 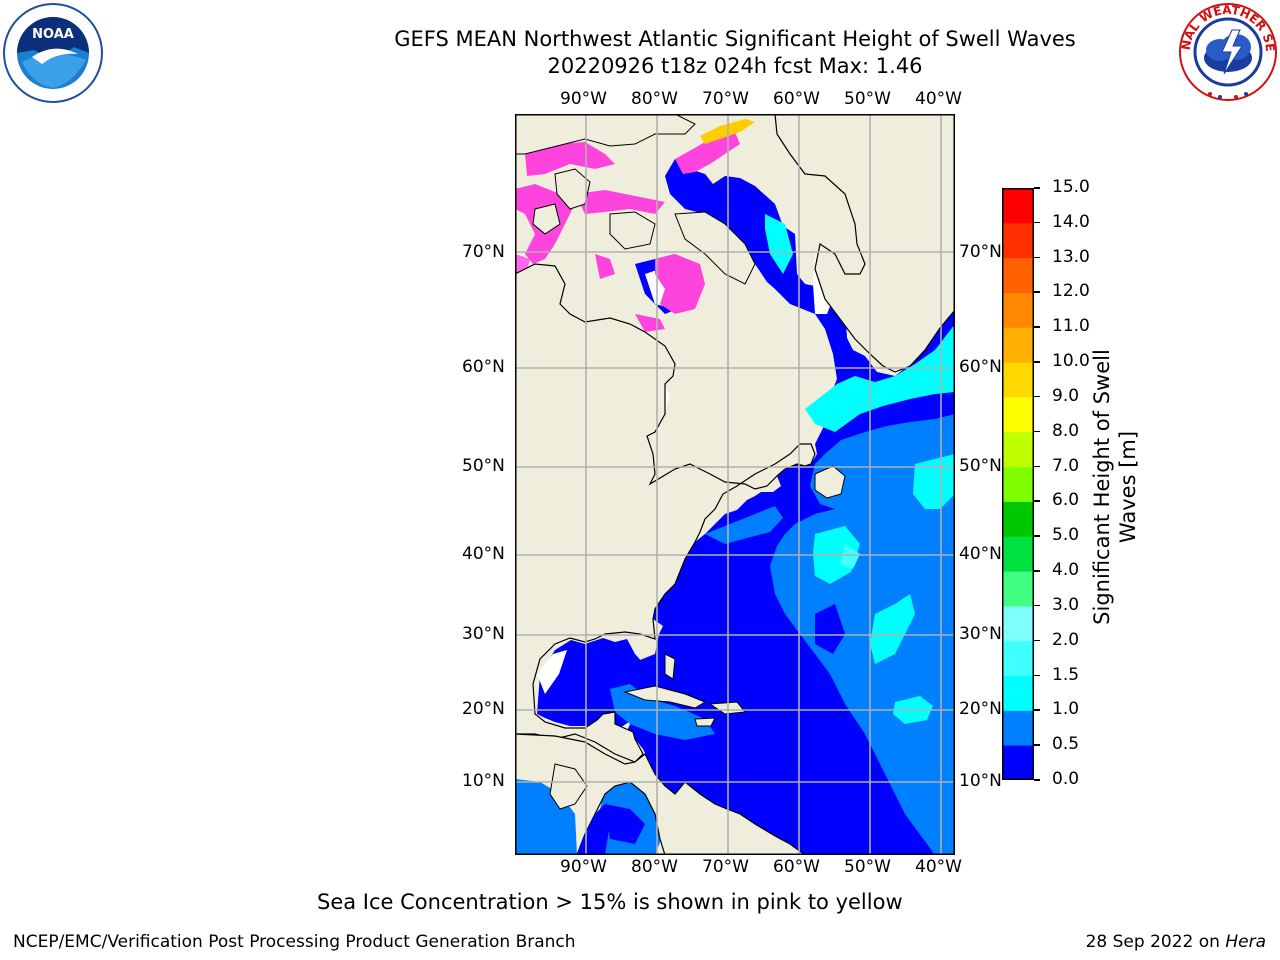 I want to click on colorbar-tick-label: 0.0, so click(x=1066, y=779).